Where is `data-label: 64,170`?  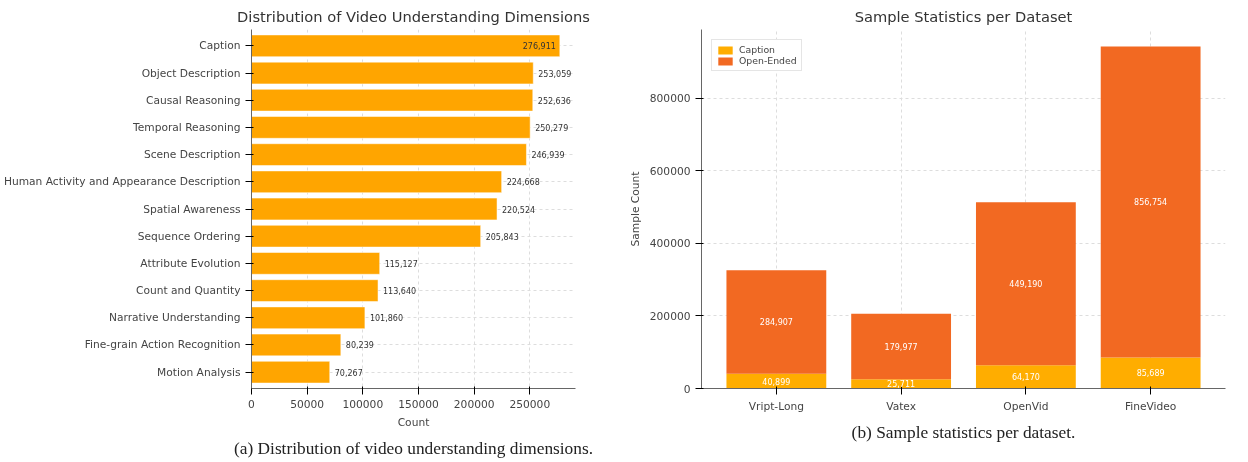 data-label: 64,170 is located at coordinates (1025, 378).